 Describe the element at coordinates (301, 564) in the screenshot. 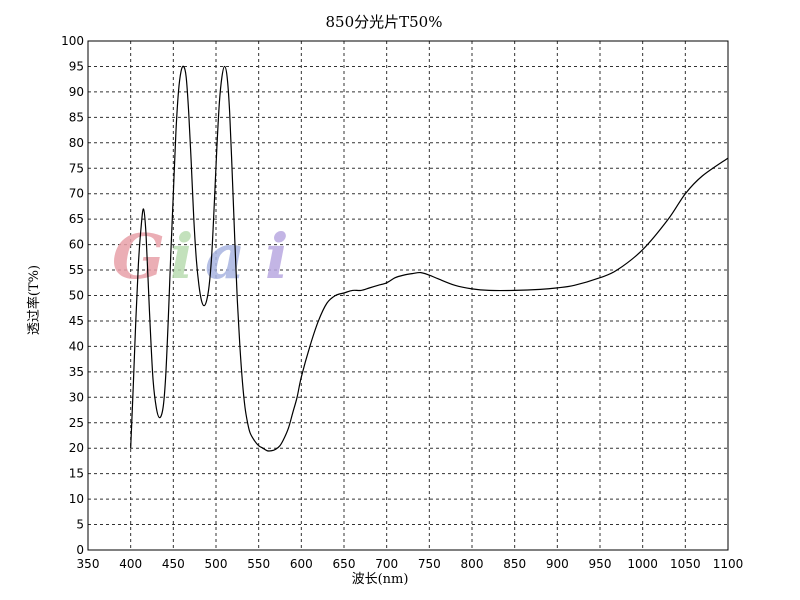

I see `x-tick-label-600: 600` at that location.